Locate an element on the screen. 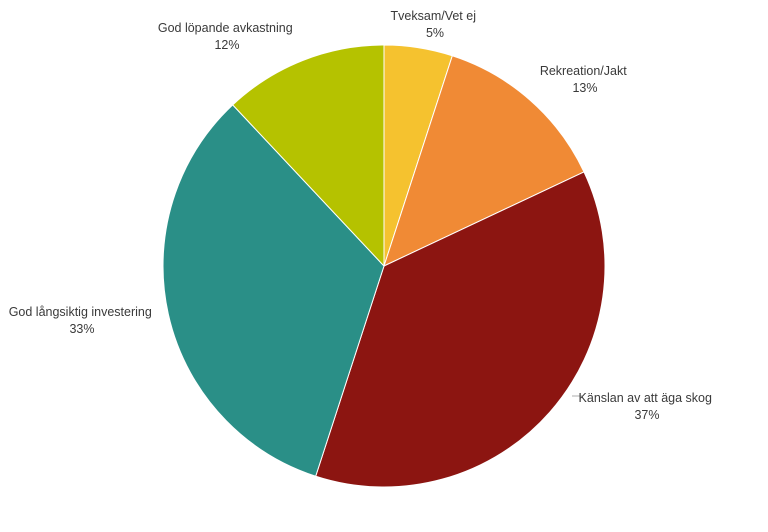  data-label-percent: 33% is located at coordinates (81, 329).